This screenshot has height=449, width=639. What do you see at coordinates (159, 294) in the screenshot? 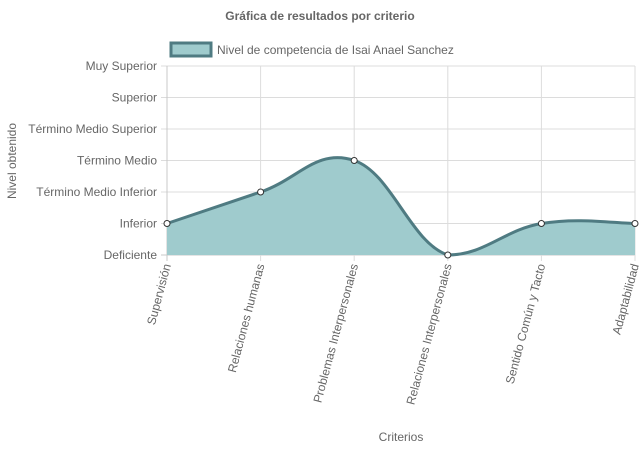
I see `x-tick-label: Supervisión` at bounding box center [159, 294].